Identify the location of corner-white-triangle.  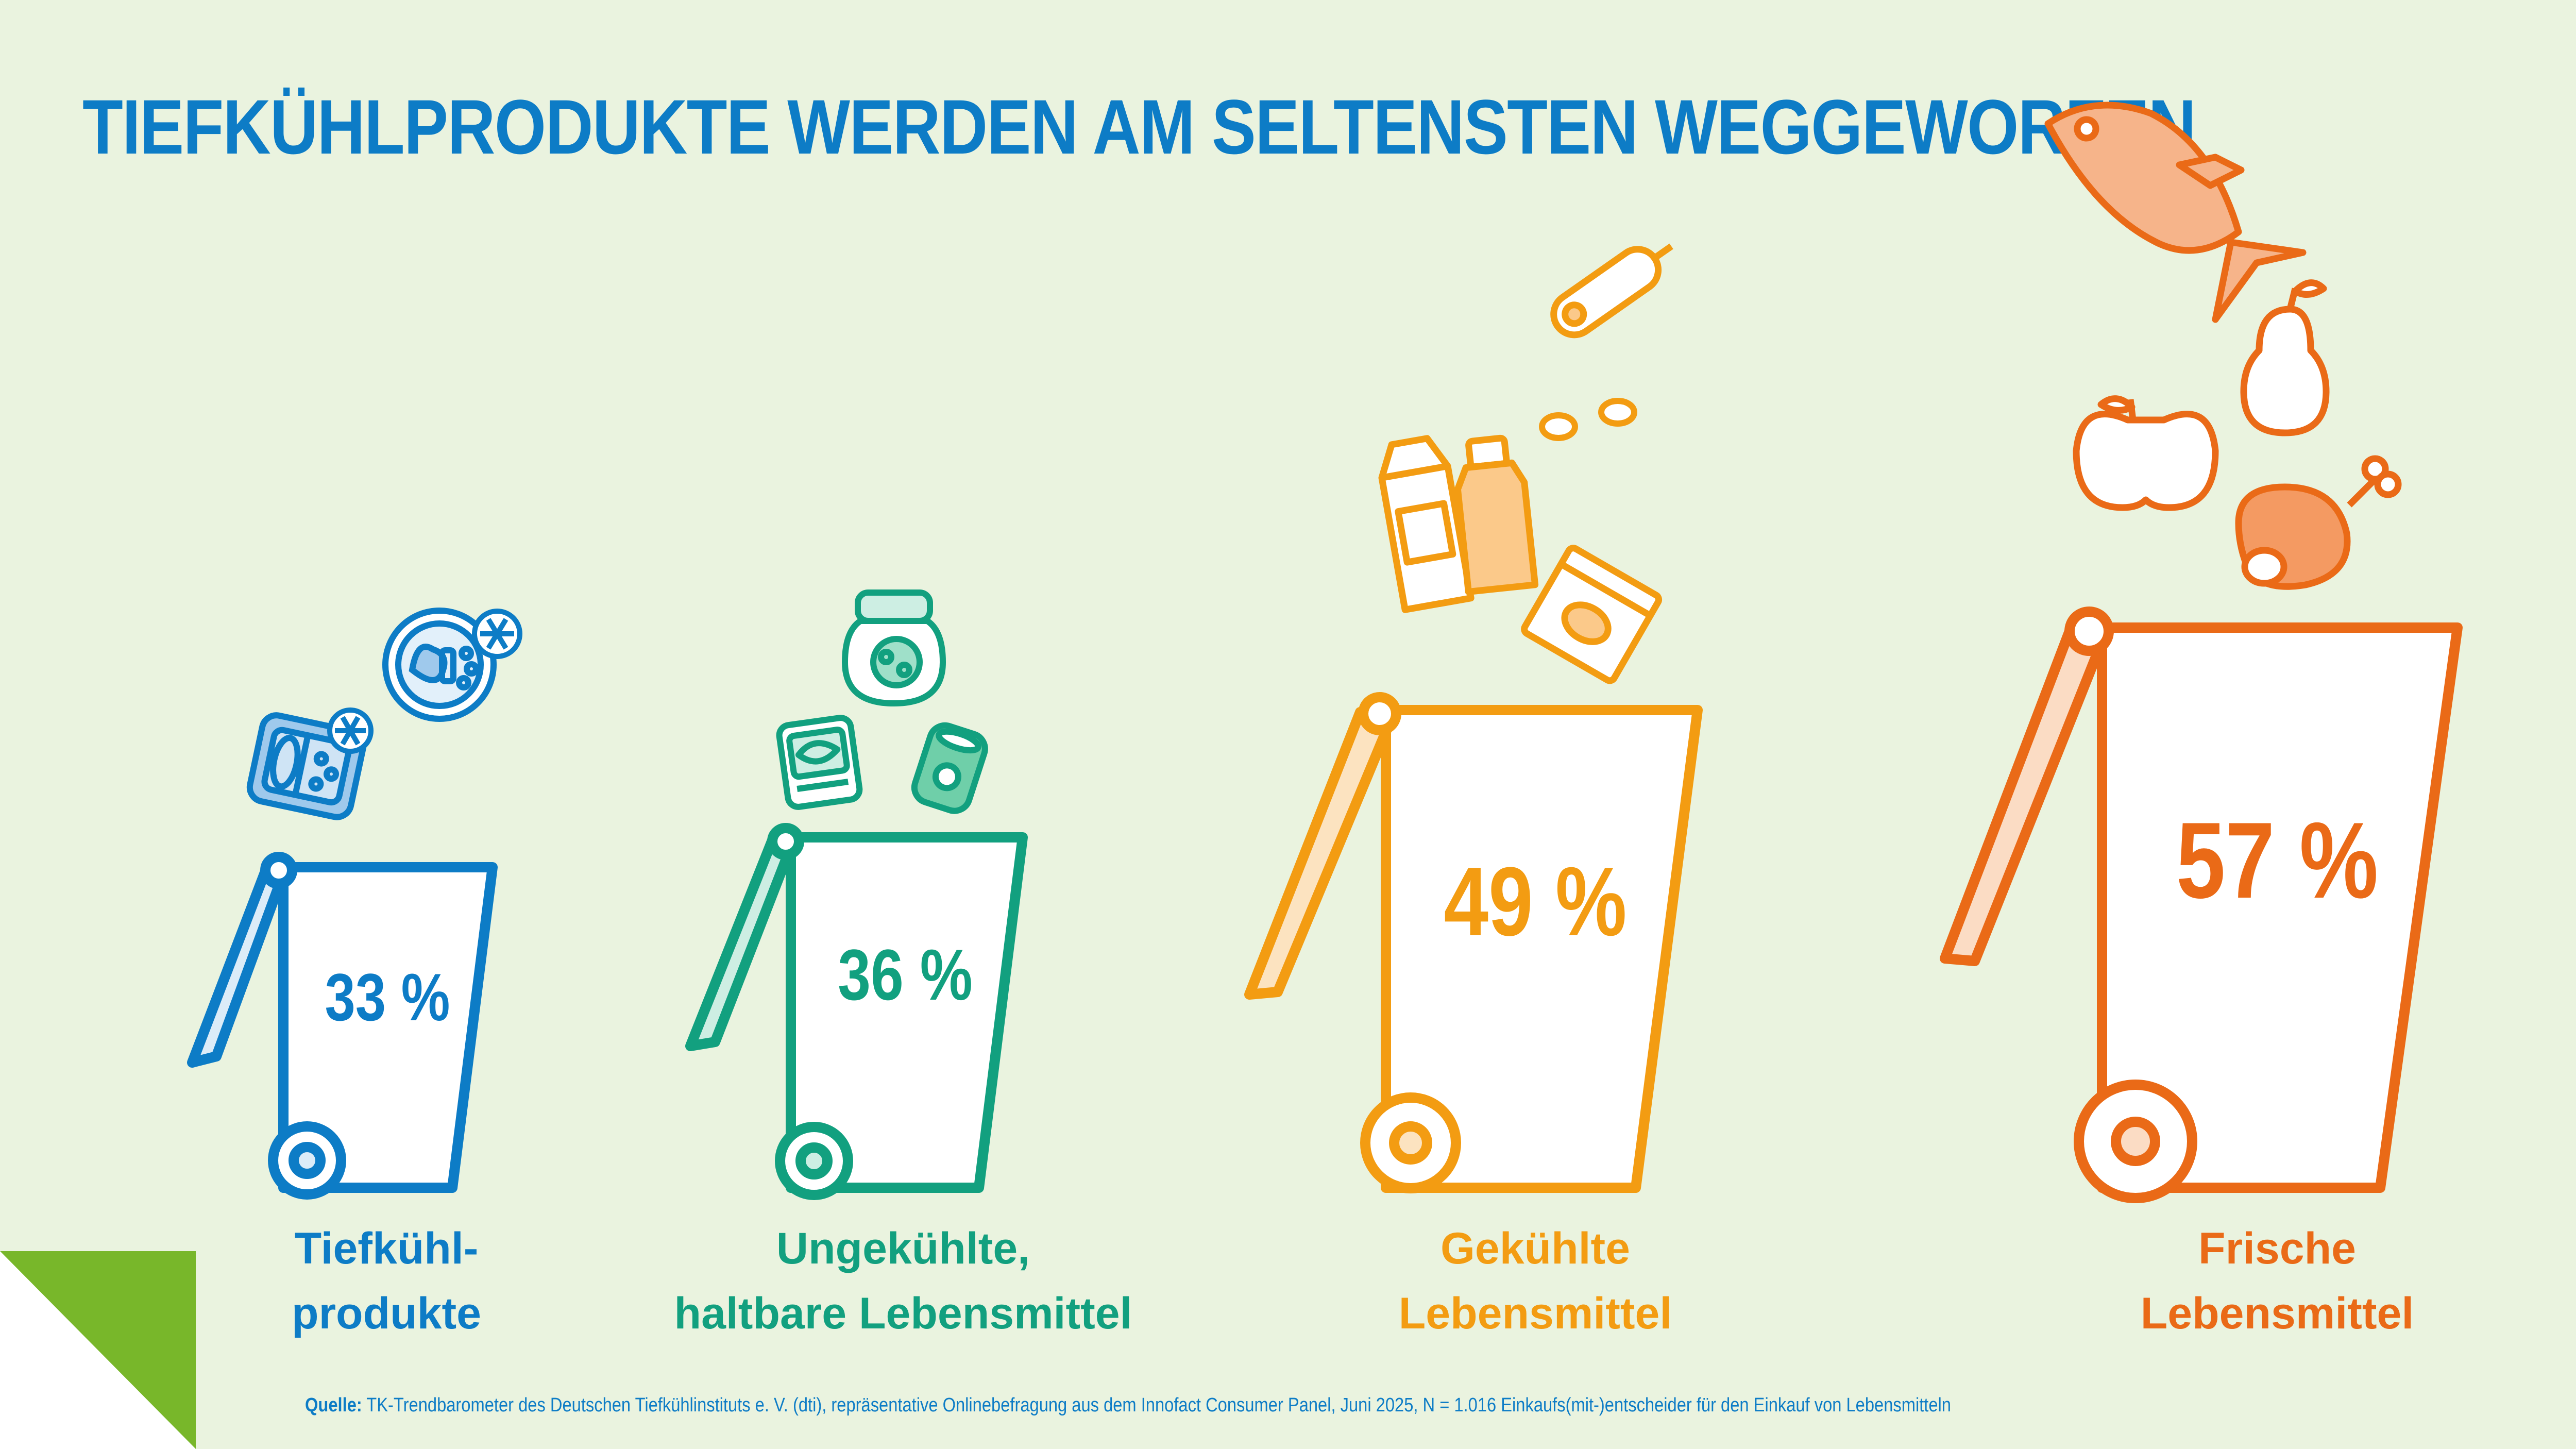
(98, 1350).